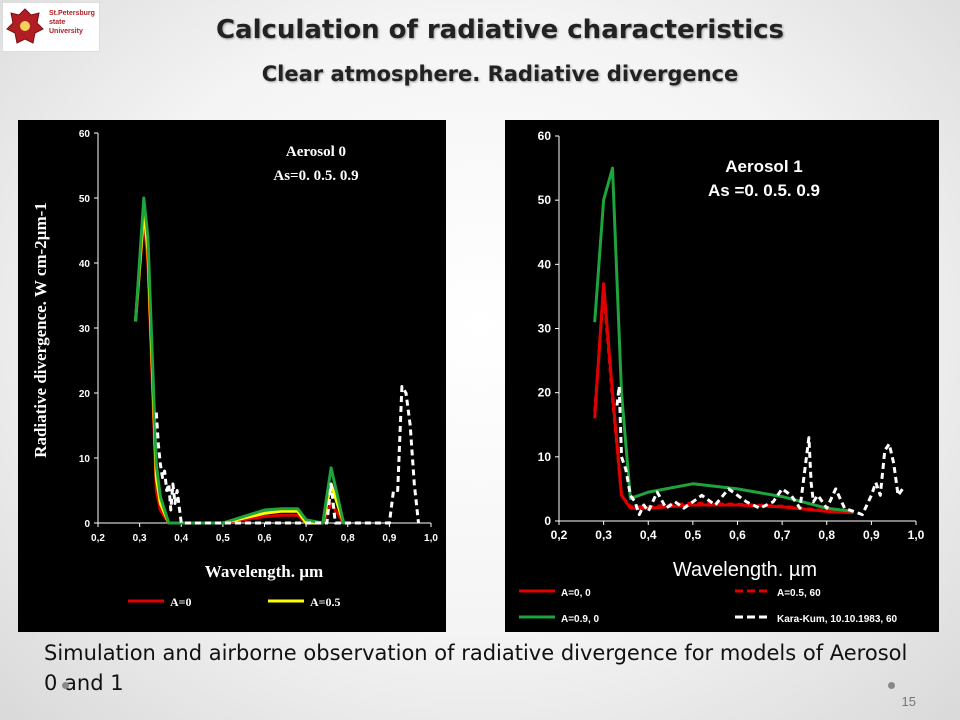 The height and width of the screenshot is (720, 960). Describe the element at coordinates (25, 26) in the screenshot. I see `eagle-crest-icon` at that location.